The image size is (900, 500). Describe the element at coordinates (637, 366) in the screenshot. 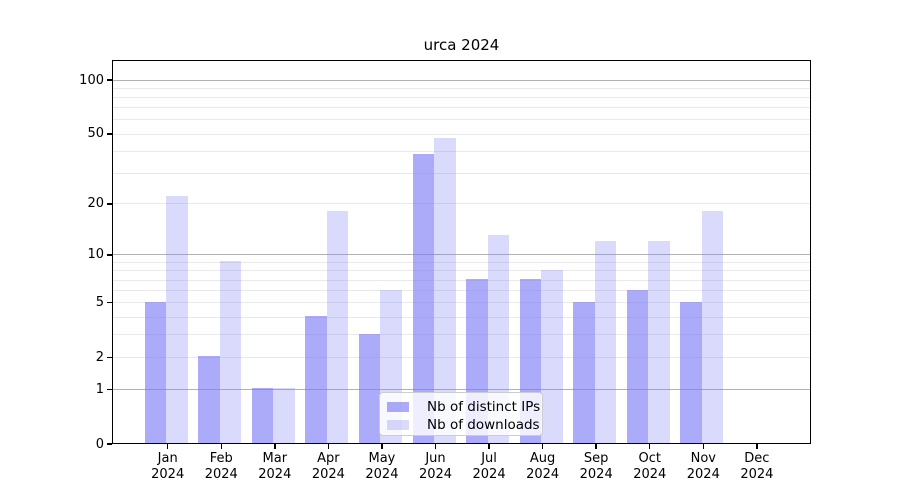

I see `bar-distinct-ips-oct` at that location.